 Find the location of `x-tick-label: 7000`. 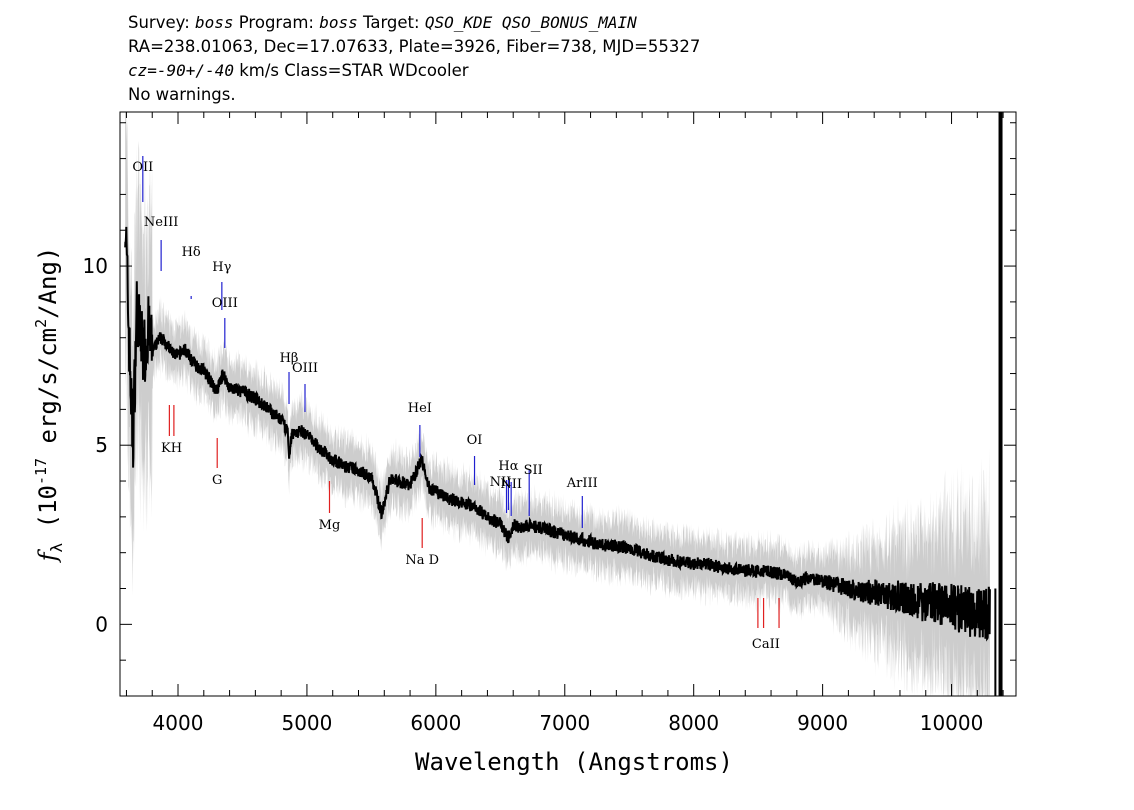

x-tick-label: 7000 is located at coordinates (564, 723).